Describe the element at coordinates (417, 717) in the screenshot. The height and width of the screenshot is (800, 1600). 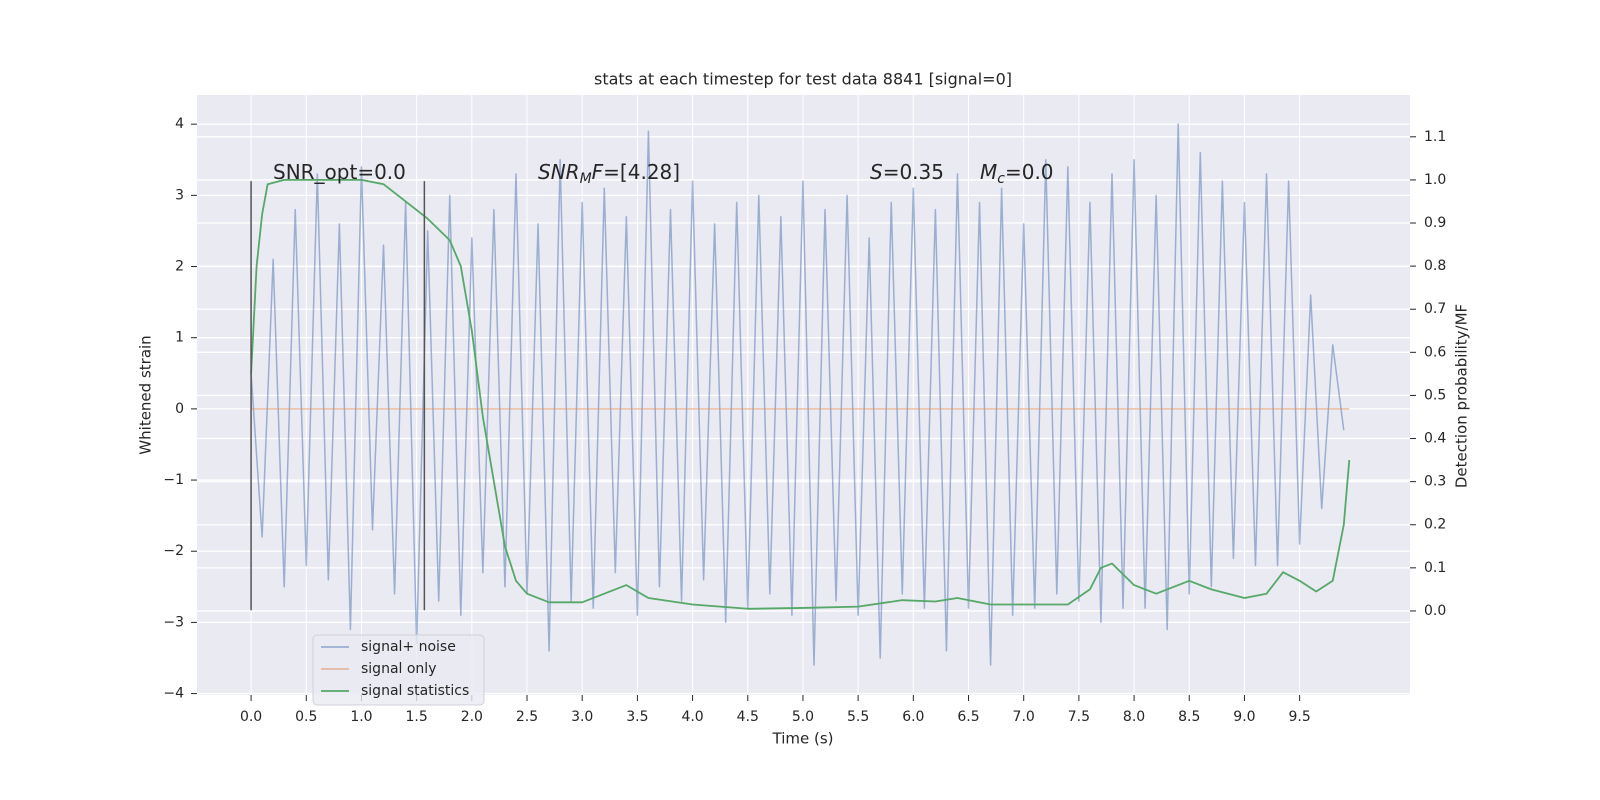
I see `x-tick-label: 1.5` at that location.